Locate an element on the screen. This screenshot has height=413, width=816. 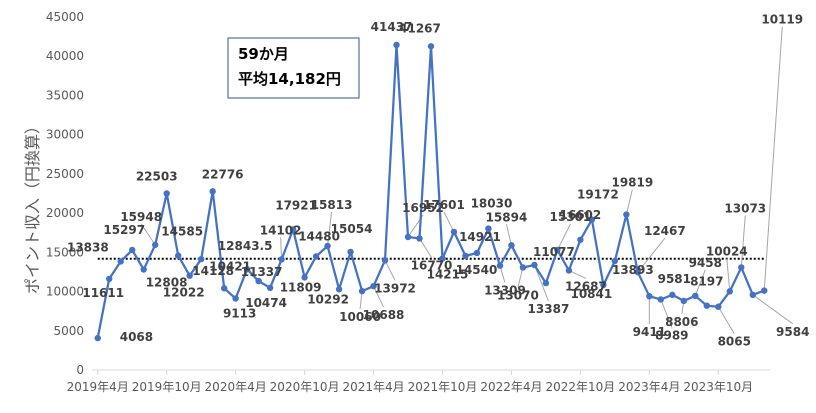
data-label: 19172 is located at coordinates (598, 195).